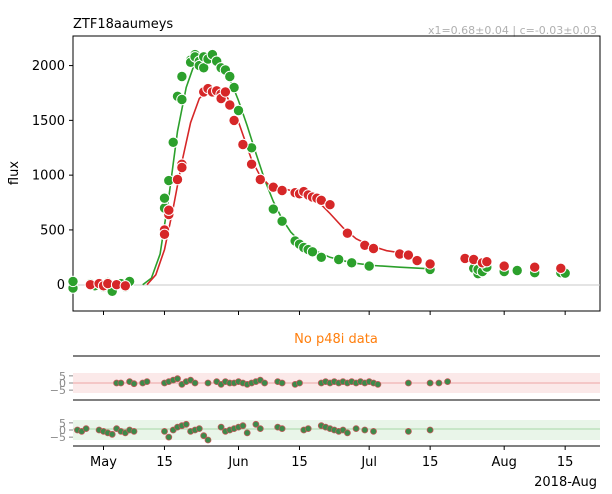  I want to click on main-y-ticks: 0 500 1000 1500 2000, so click(52, 176).